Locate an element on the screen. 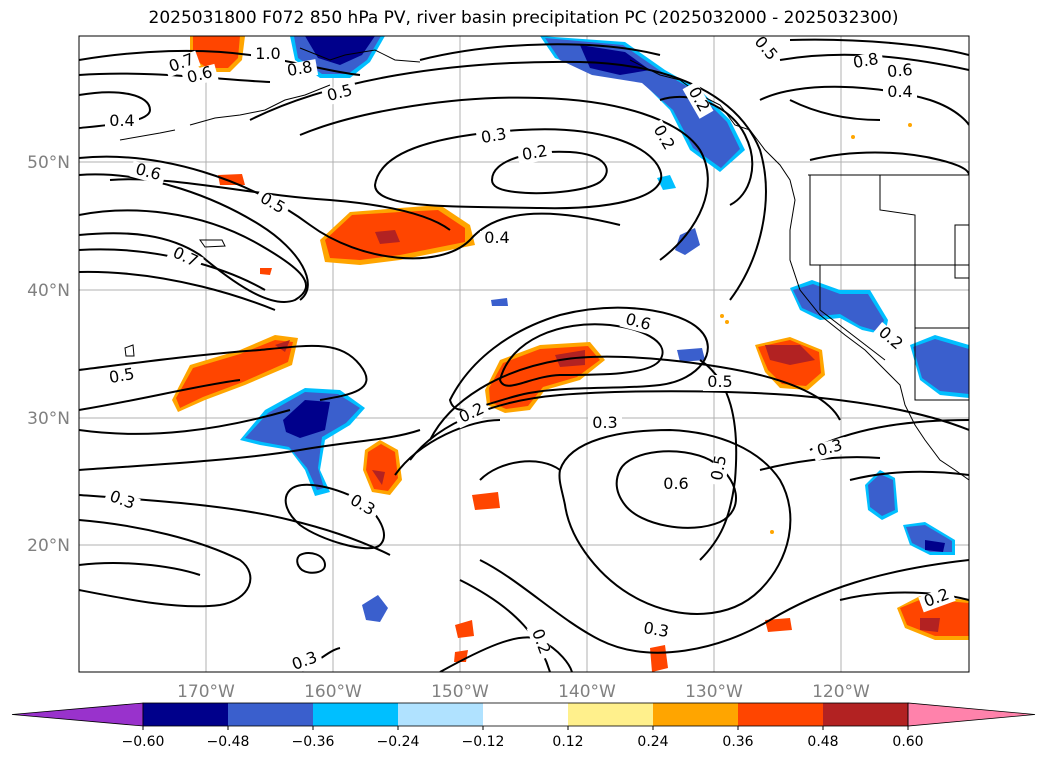 Image resolution: width=1047 pixels, height=765 pixels. colorbar-tick-label: 0.48 is located at coordinates (822, 742).